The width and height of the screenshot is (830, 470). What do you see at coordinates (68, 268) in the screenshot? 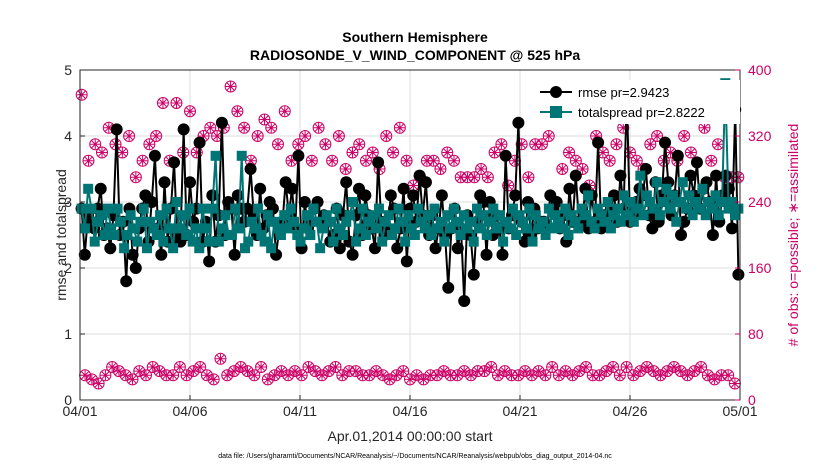
I see `y-left-tick-label: 2` at bounding box center [68, 268].